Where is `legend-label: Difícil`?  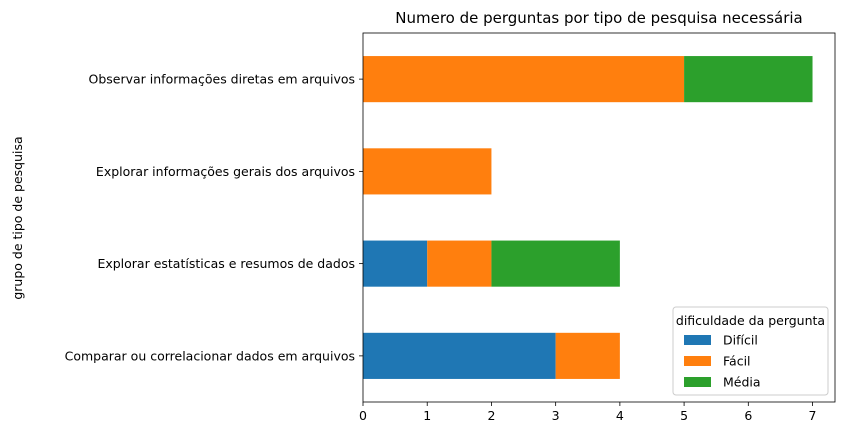
legend-label: Difícil is located at coordinates (740, 340).